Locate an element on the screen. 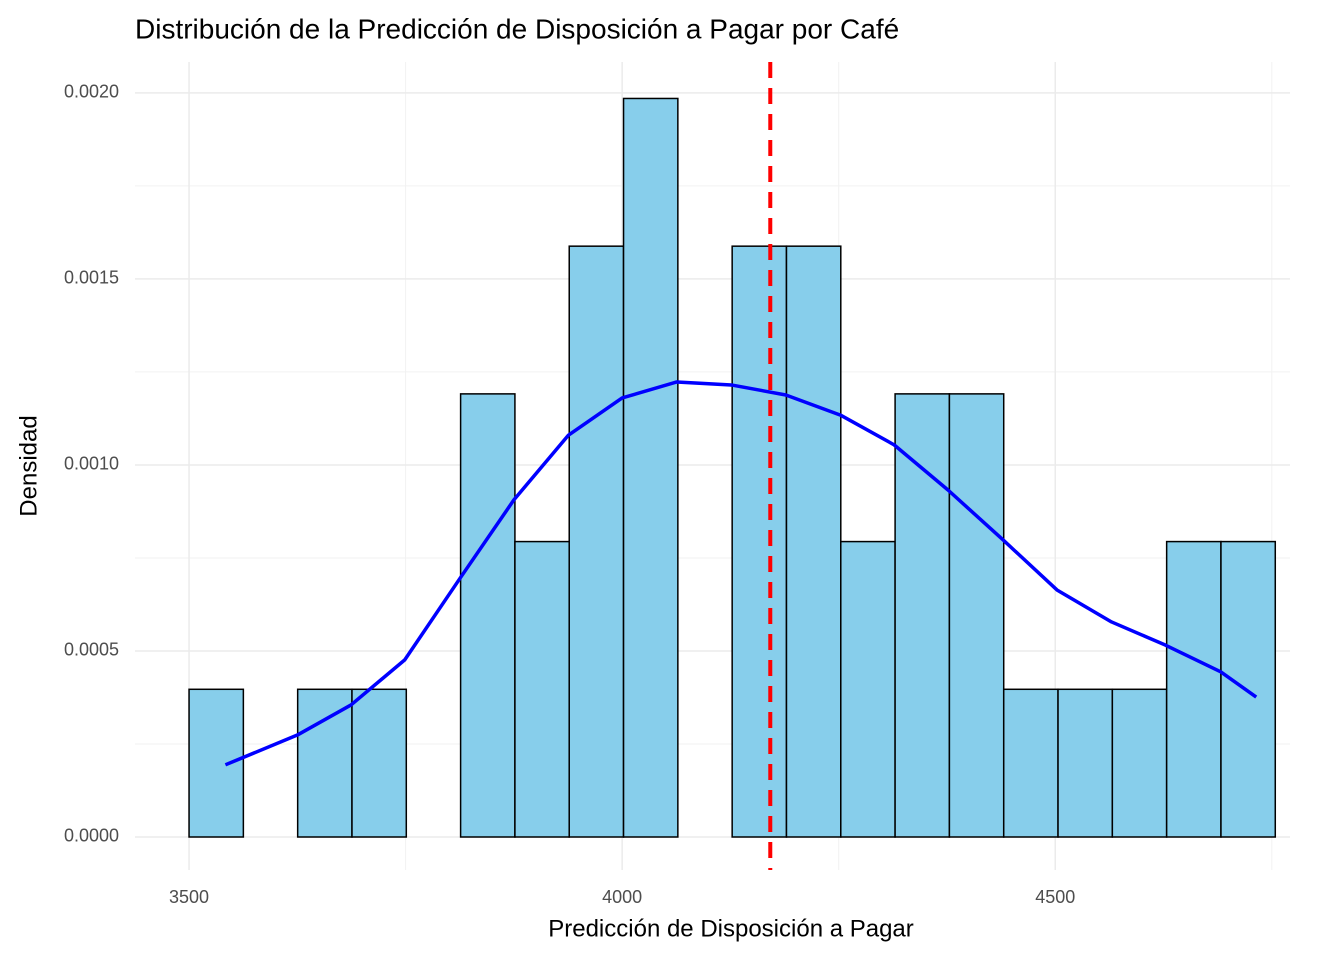 The width and height of the screenshot is (1344, 960). y-tick-label: 0.0015 is located at coordinates (91, 278).